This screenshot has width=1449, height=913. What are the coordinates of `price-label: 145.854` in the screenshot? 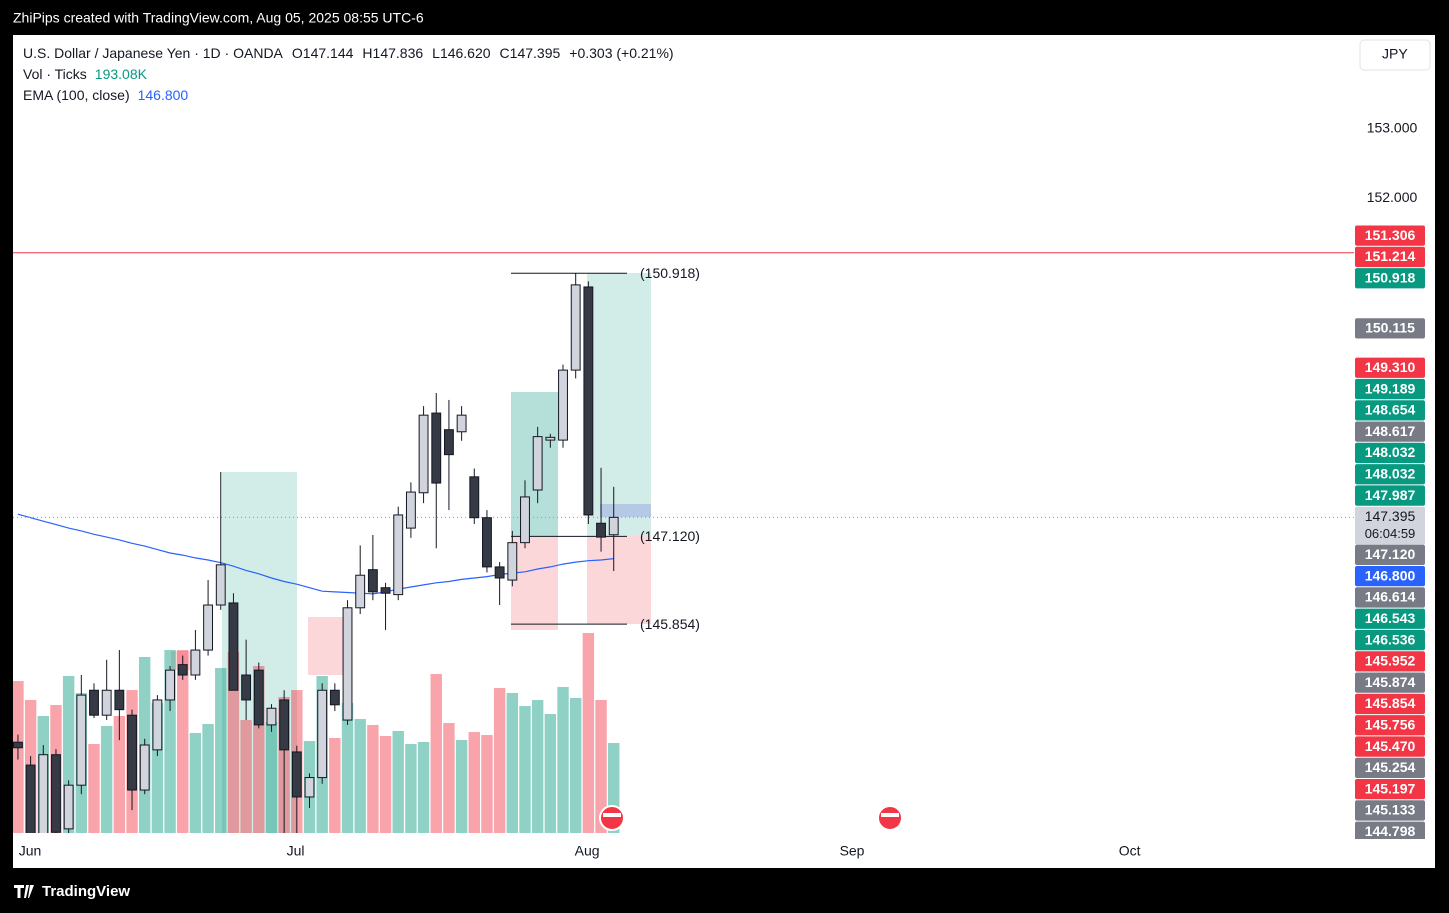 It's located at (1390, 703).